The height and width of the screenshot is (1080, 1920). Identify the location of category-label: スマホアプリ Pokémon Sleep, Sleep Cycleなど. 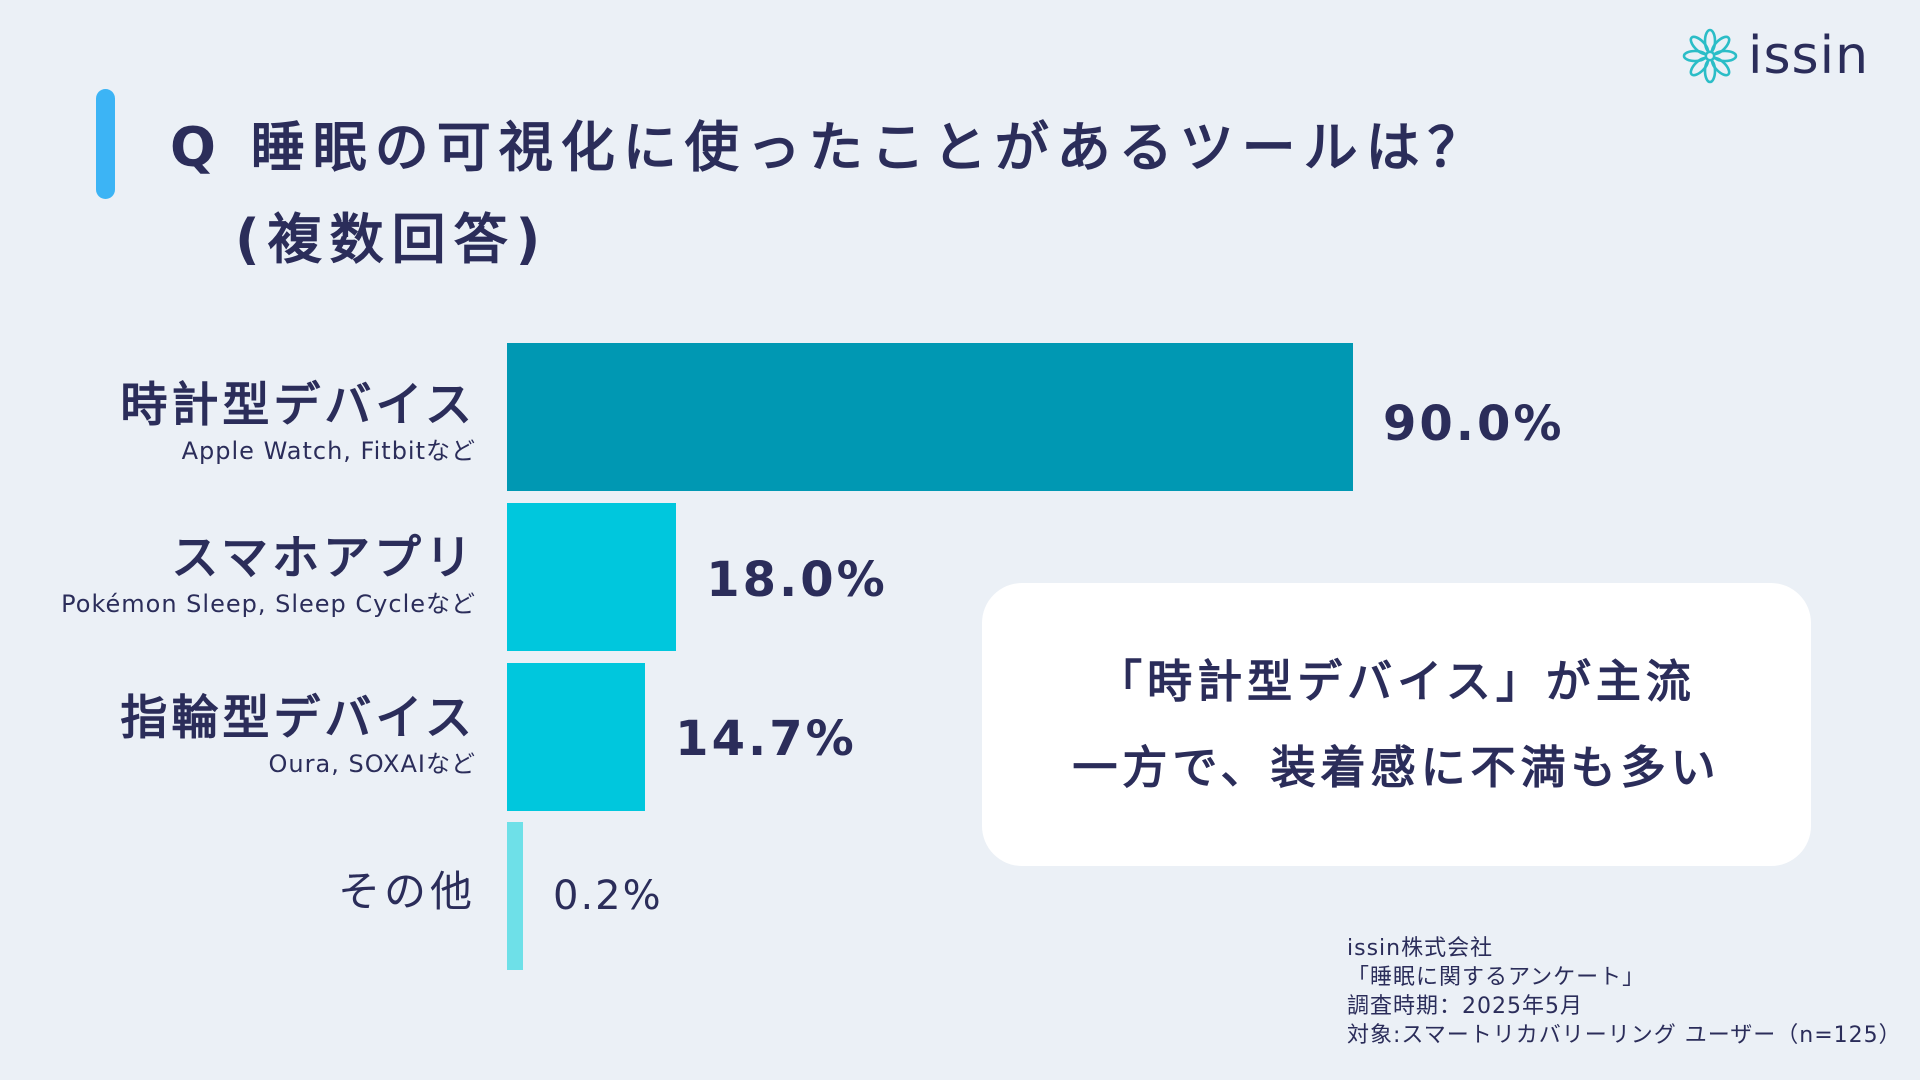
(268, 576).